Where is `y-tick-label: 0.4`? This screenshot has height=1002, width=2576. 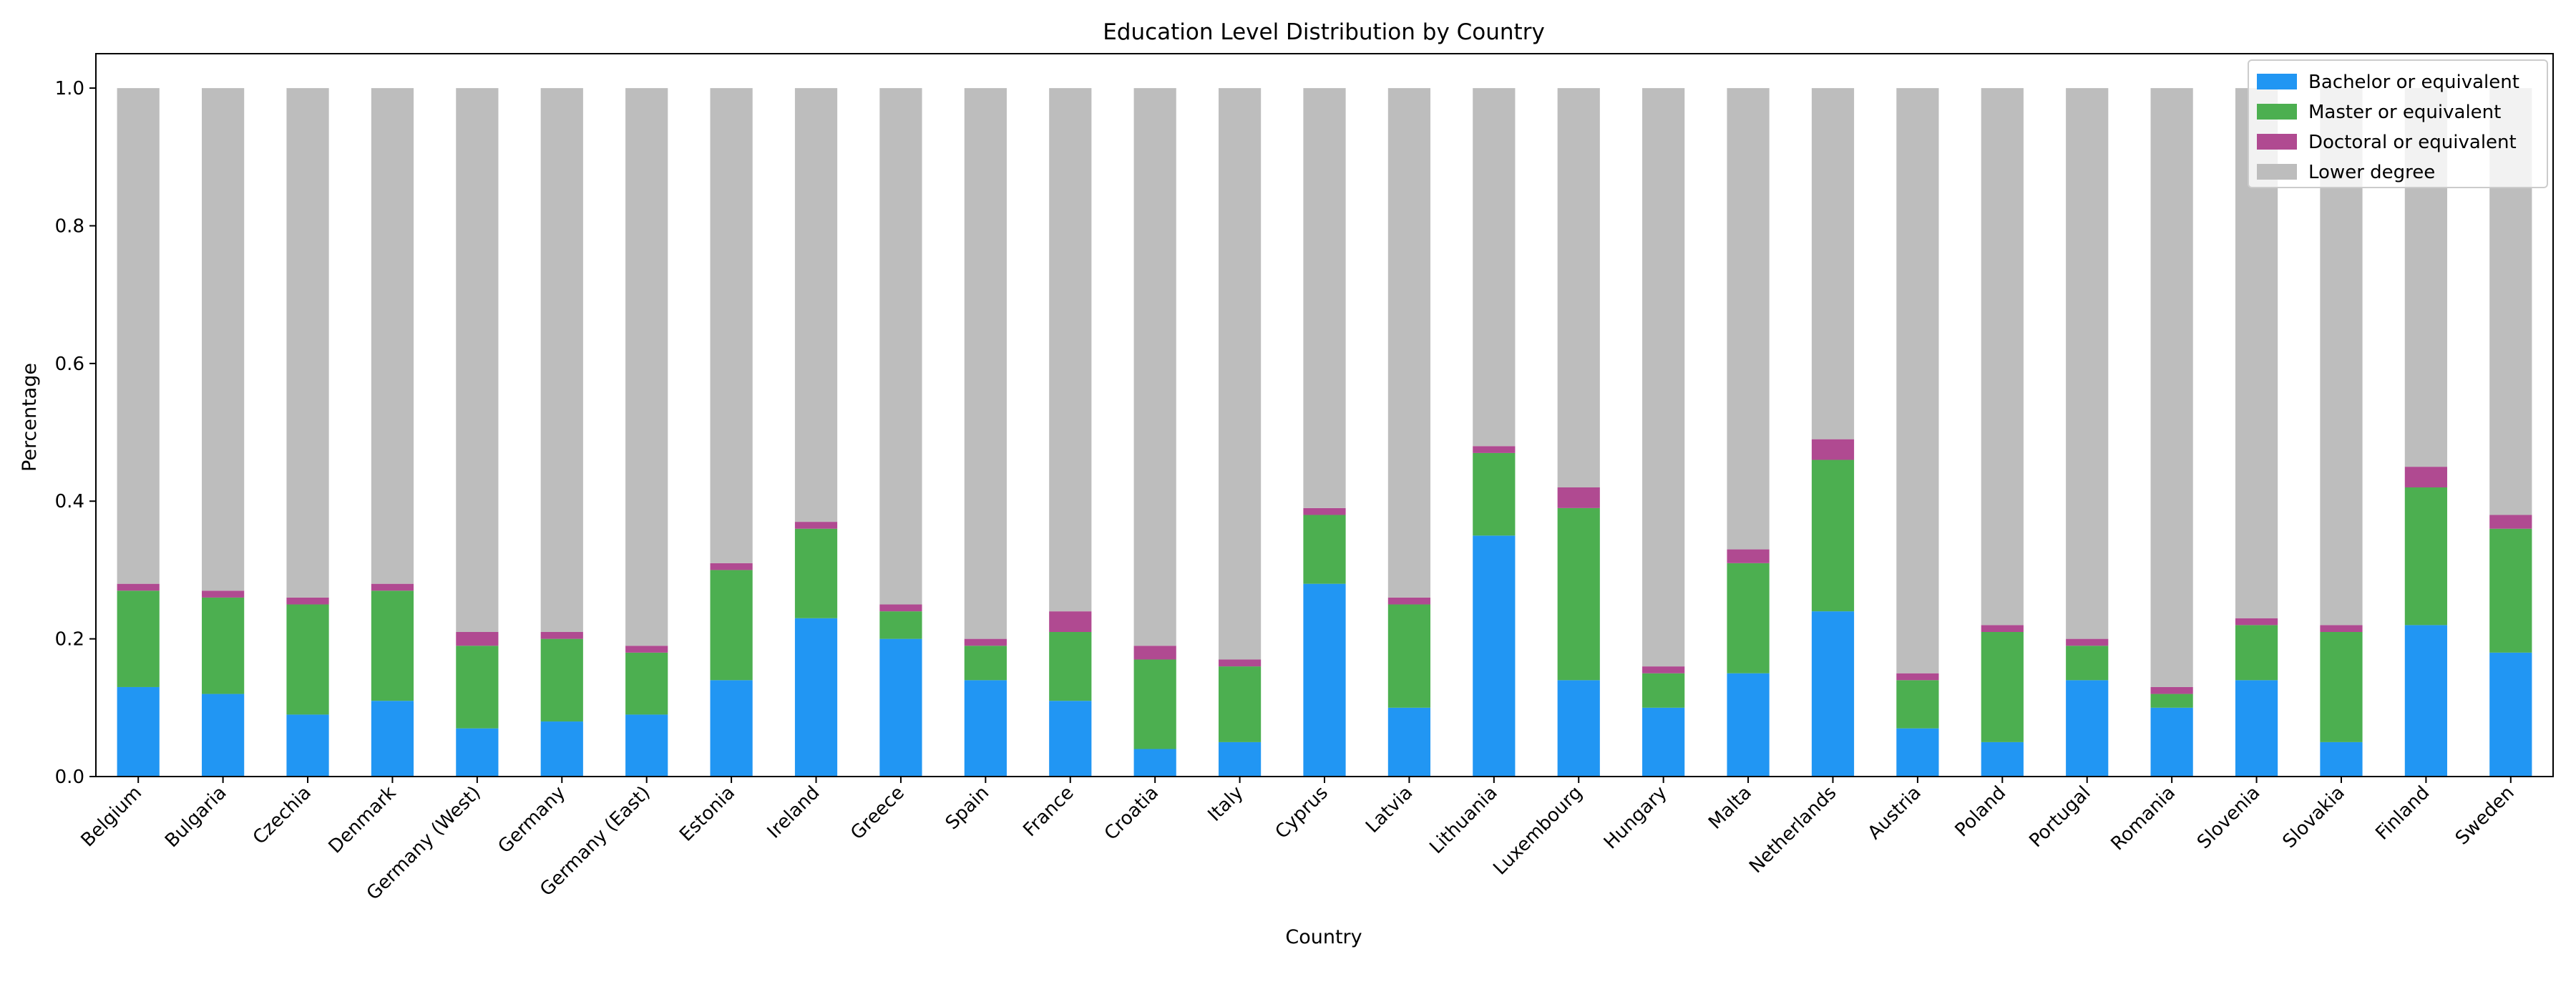
y-tick-label: 0.4 is located at coordinates (69, 501).